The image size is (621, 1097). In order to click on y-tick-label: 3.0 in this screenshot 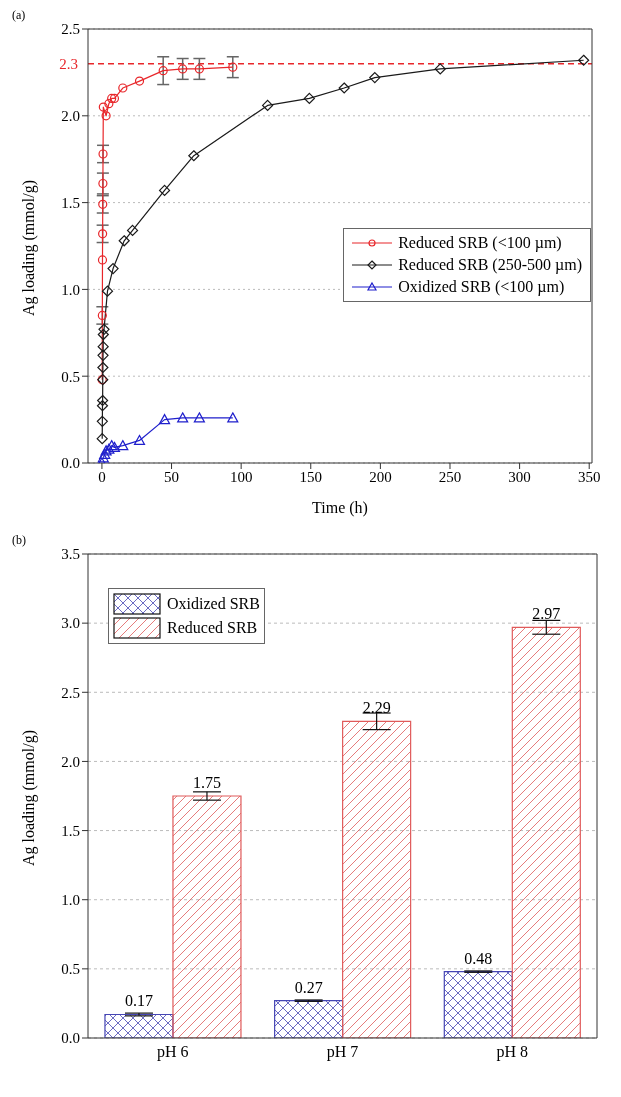, I will do `click(70, 623)`.